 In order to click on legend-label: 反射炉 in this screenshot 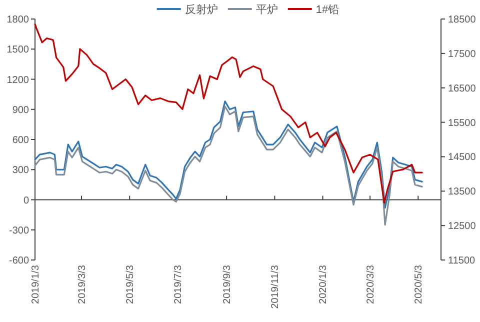, I will do `click(201, 9)`.